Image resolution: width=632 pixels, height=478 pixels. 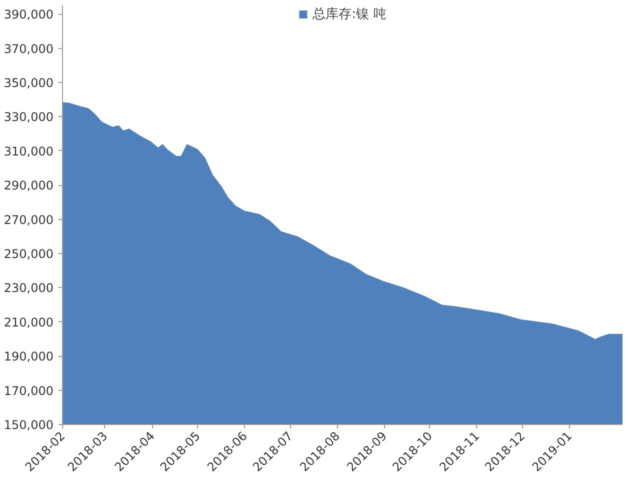 I want to click on y-tick-label: 290,000, so click(x=29, y=185).